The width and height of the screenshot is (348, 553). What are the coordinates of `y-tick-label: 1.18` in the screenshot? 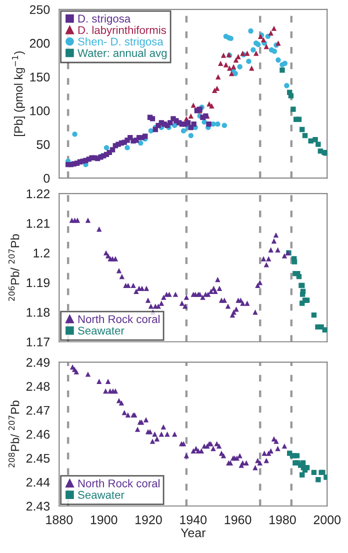 It's located at (38, 312).